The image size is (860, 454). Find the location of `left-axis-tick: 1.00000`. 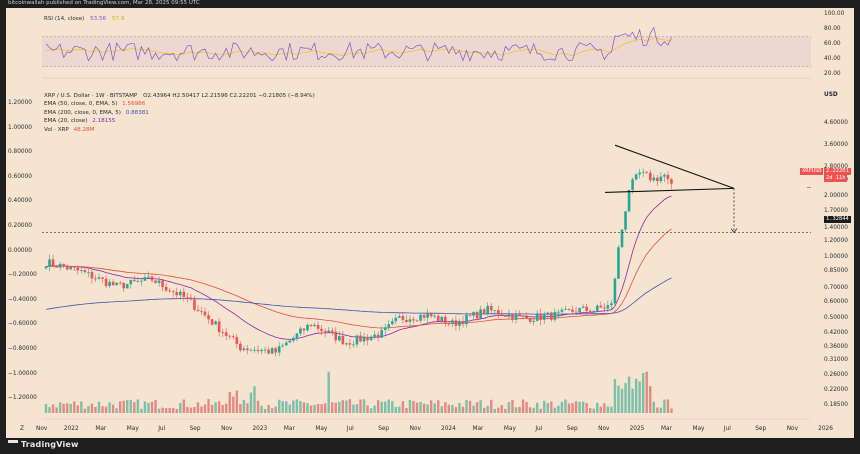

left-axis-tick: 1.00000 is located at coordinates (20, 127).